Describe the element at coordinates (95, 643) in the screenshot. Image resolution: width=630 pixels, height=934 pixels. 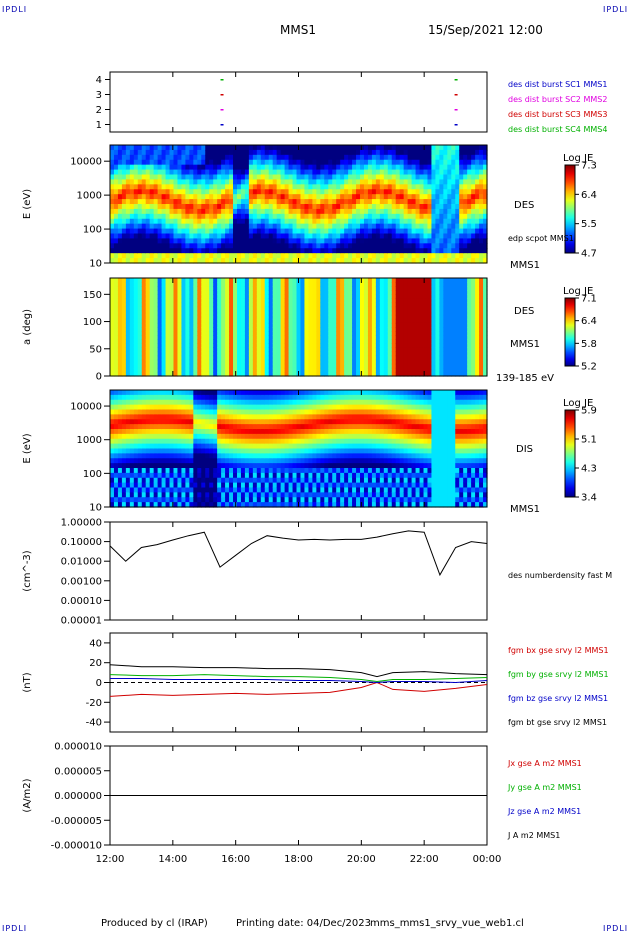
I see `fgm-ytick-label: 40` at that location.